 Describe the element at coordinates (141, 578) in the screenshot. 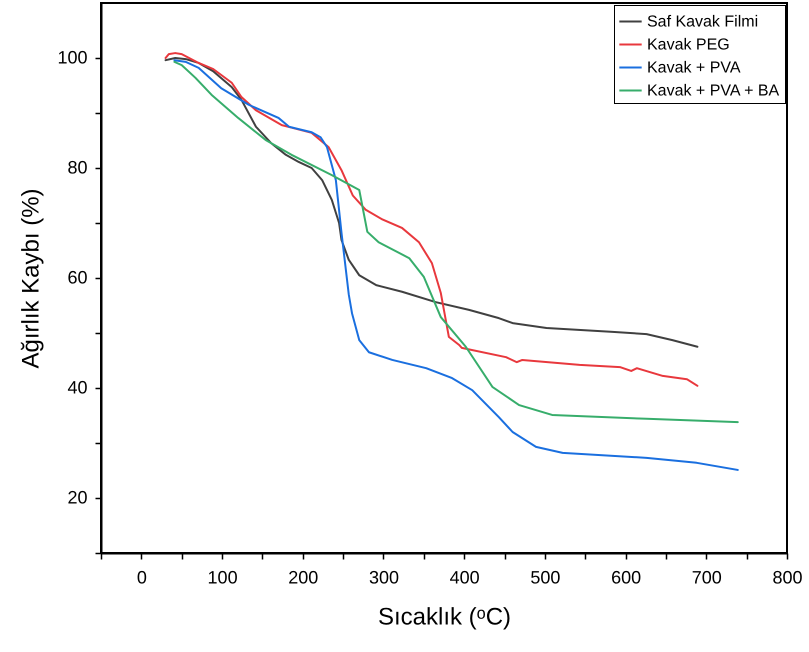

I see `x-tick-label: 0` at that location.